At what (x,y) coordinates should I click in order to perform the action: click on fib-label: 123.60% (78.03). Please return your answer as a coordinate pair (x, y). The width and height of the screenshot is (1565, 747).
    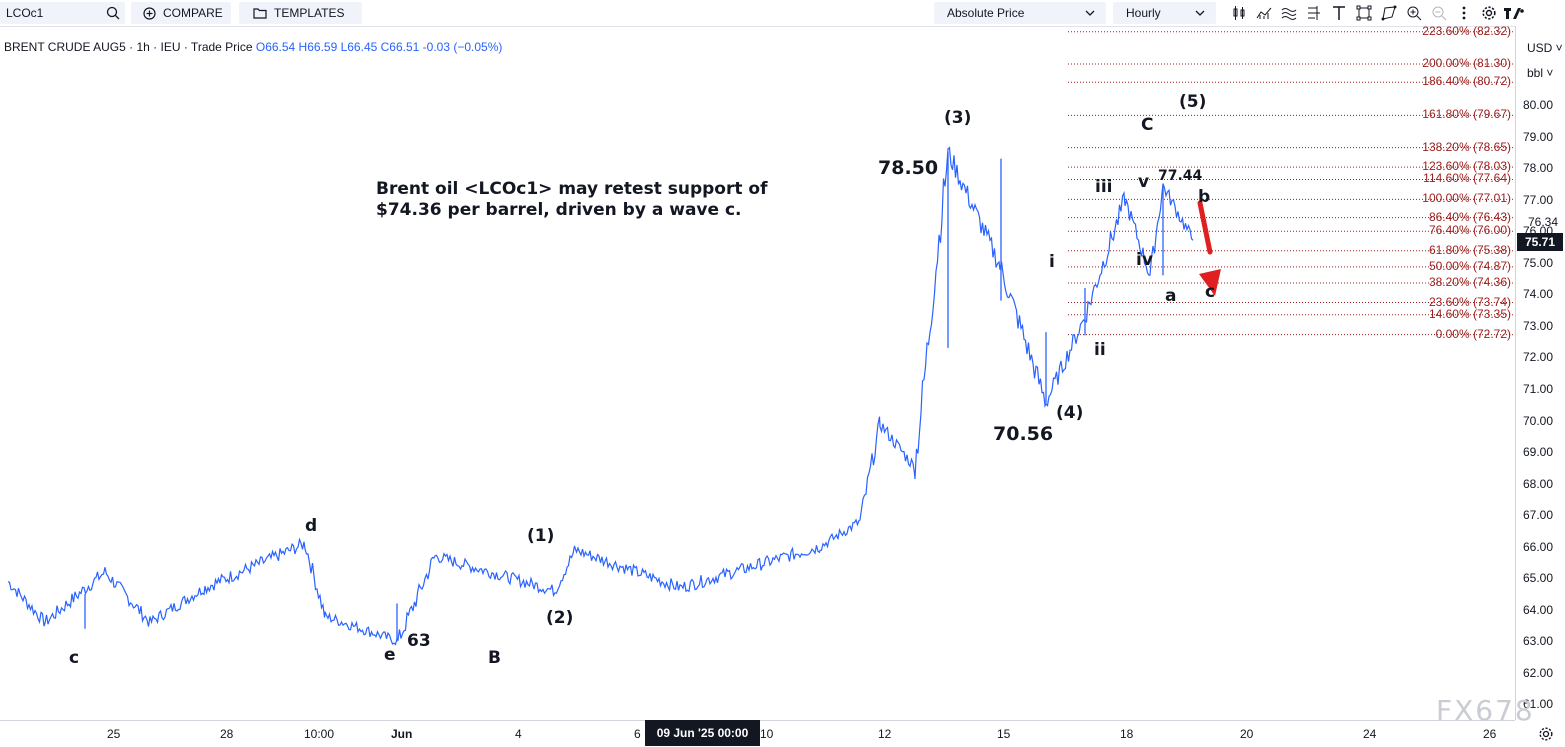
    Looking at the image, I should click on (1466, 166).